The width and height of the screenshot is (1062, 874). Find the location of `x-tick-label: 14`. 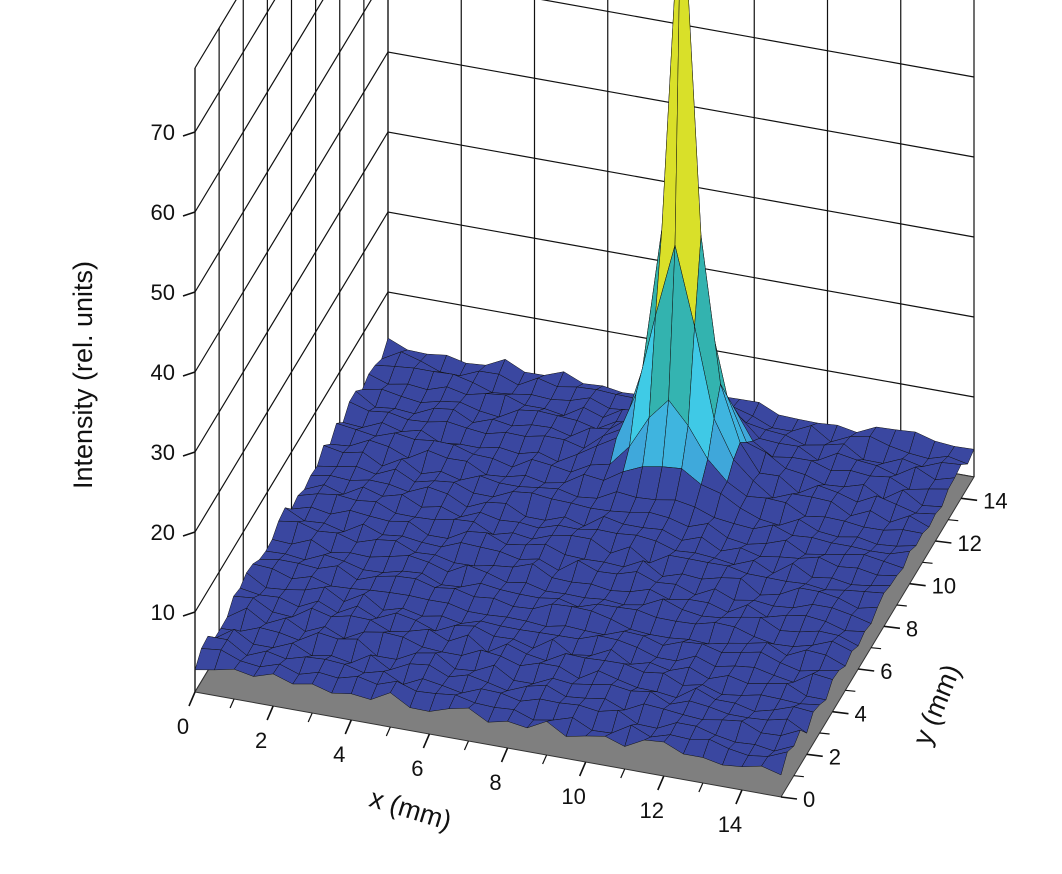

x-tick-label: 14 is located at coordinates (730, 824).